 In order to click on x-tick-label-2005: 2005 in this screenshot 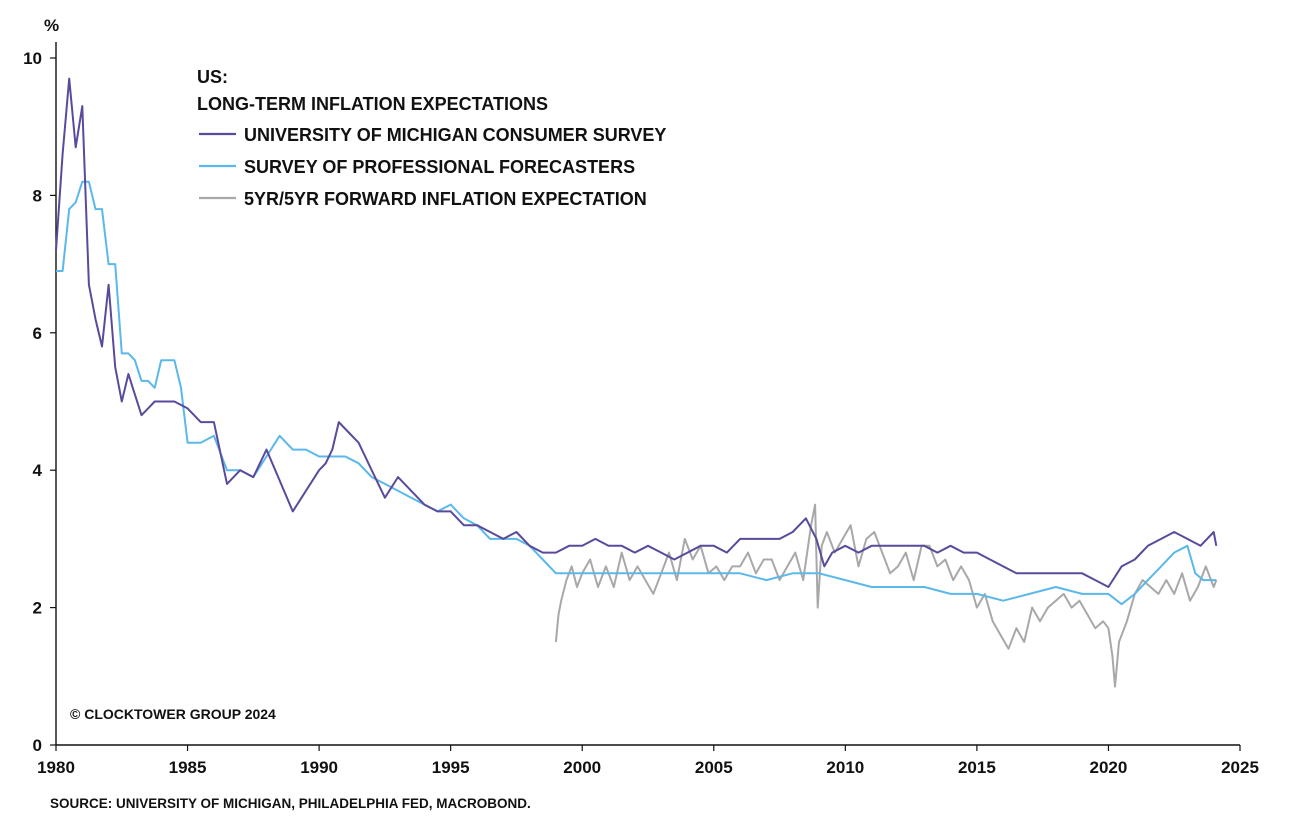, I will do `click(714, 767)`.